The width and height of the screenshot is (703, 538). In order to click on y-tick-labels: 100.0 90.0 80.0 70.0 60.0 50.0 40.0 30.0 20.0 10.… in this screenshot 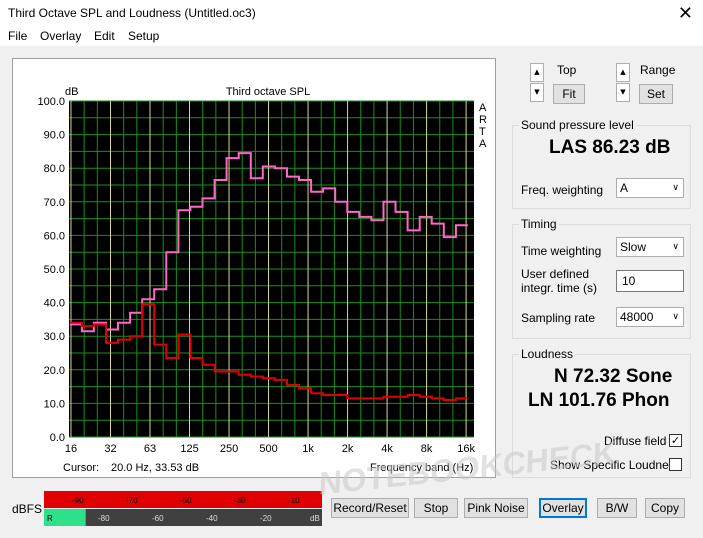, I will do `click(51, 270)`.